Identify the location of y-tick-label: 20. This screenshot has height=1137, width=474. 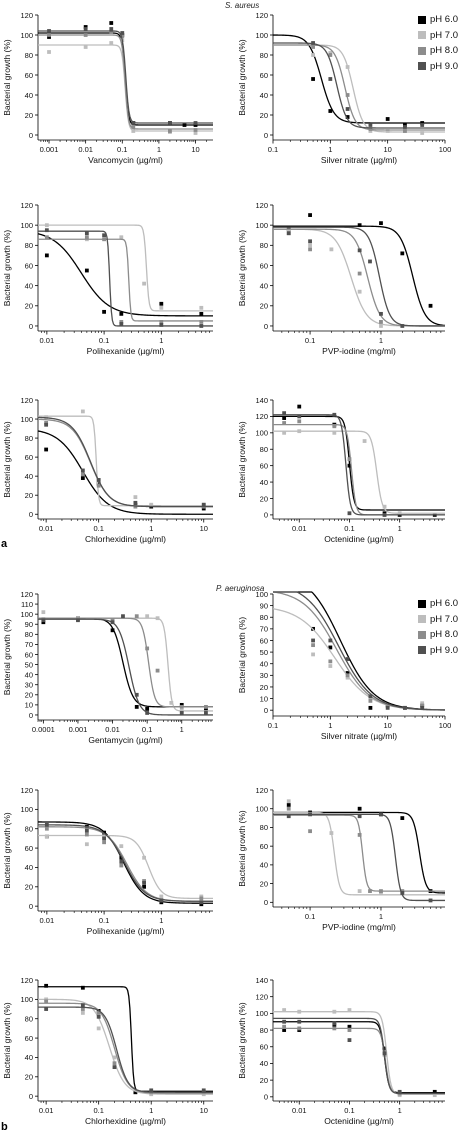
(264, 687).